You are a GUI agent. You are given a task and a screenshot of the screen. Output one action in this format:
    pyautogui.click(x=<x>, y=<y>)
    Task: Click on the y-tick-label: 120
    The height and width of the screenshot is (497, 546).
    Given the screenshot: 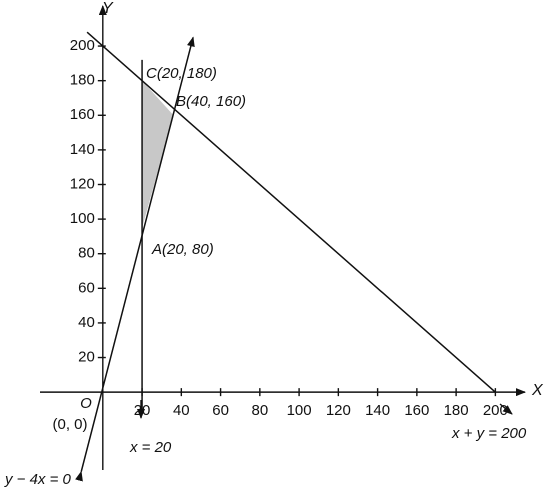 What is the action you would take?
    pyautogui.click(x=82, y=183)
    